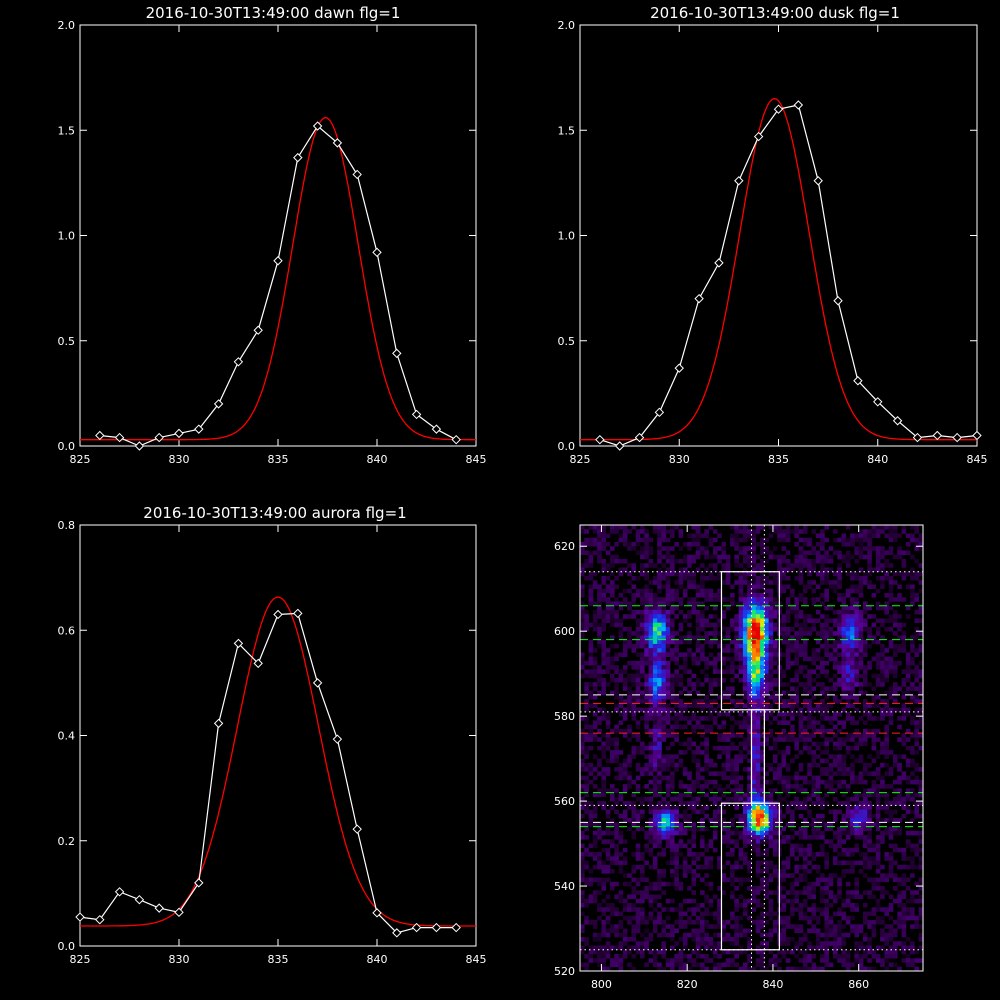  I want to click on y-tick-label: 560, so click(564, 801).